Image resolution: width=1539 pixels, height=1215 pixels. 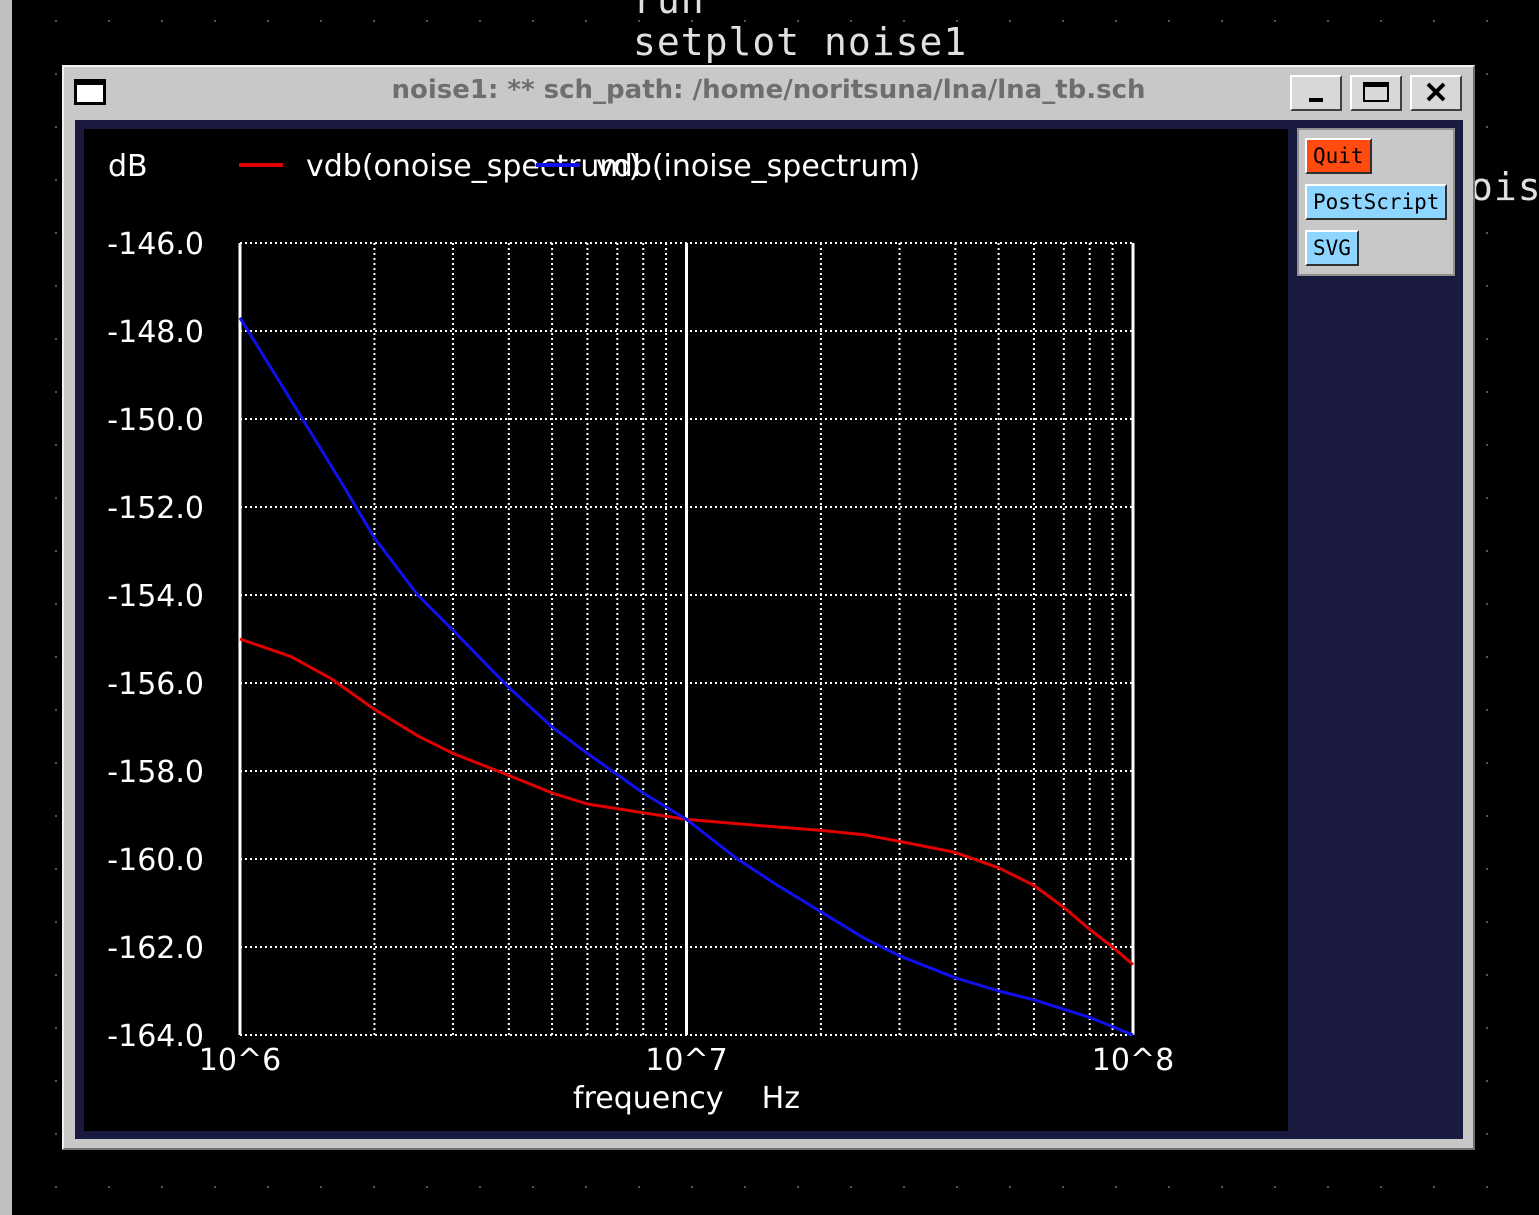 I want to click on maximize-icon, so click(x=1376, y=93).